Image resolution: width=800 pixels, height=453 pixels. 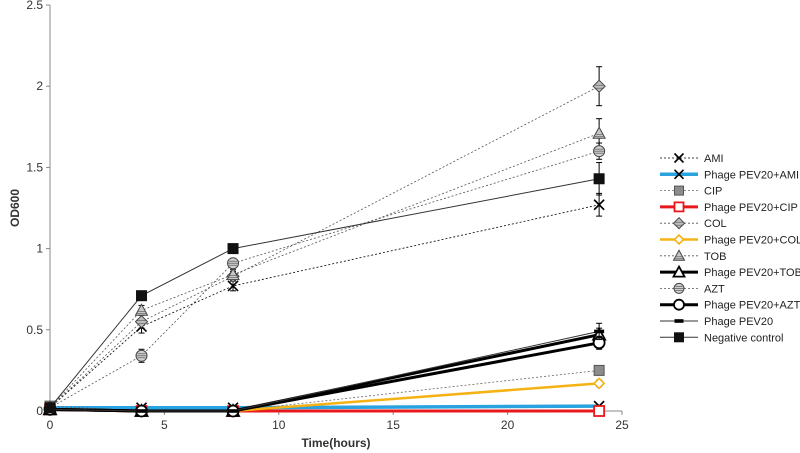 I want to click on legend-label: Phage PEV20+COL, so click(x=752, y=241).